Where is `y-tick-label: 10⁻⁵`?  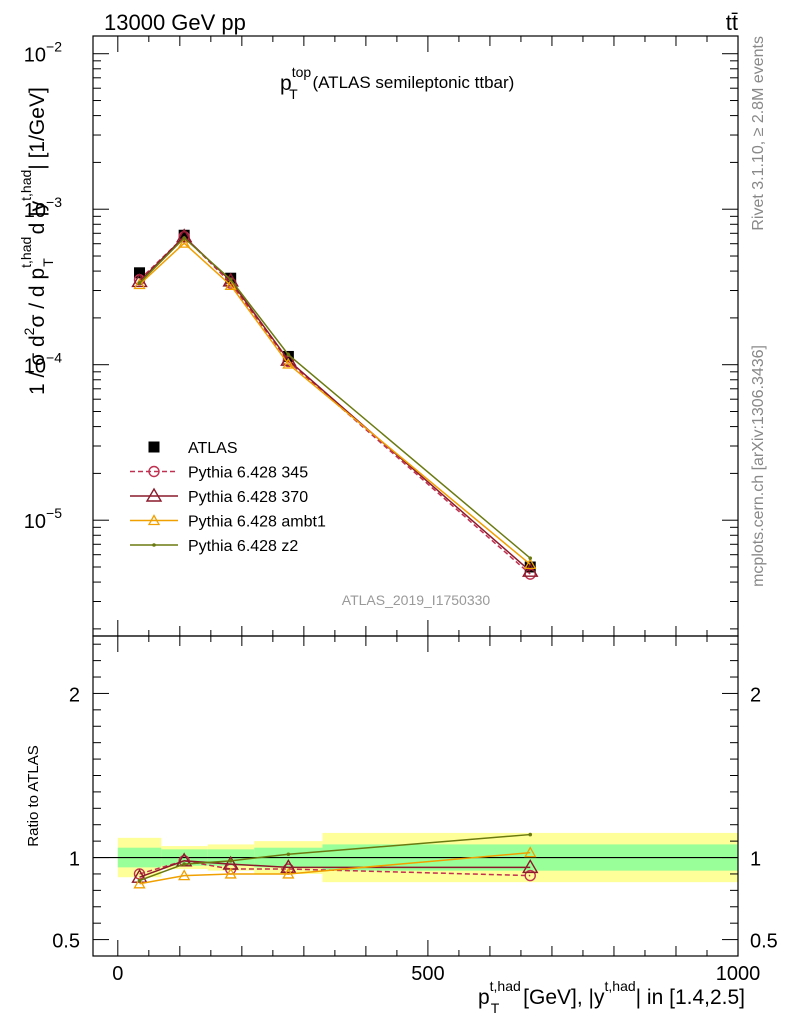 y-tick-label: 10⁻⁵ is located at coordinates (43, 519).